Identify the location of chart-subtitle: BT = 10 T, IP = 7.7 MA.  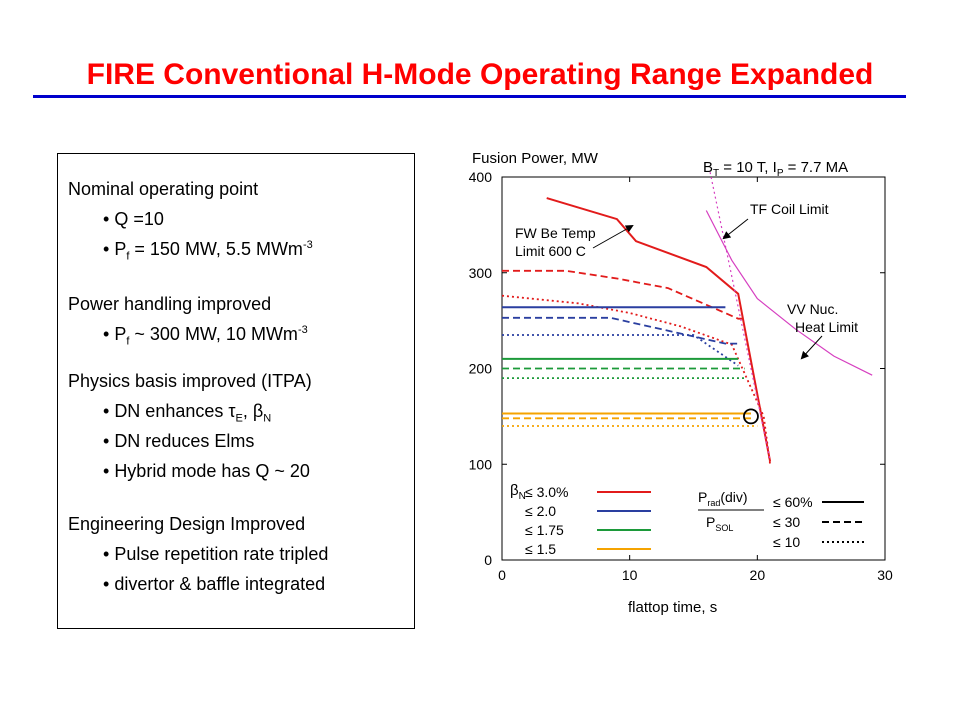
(775, 169).